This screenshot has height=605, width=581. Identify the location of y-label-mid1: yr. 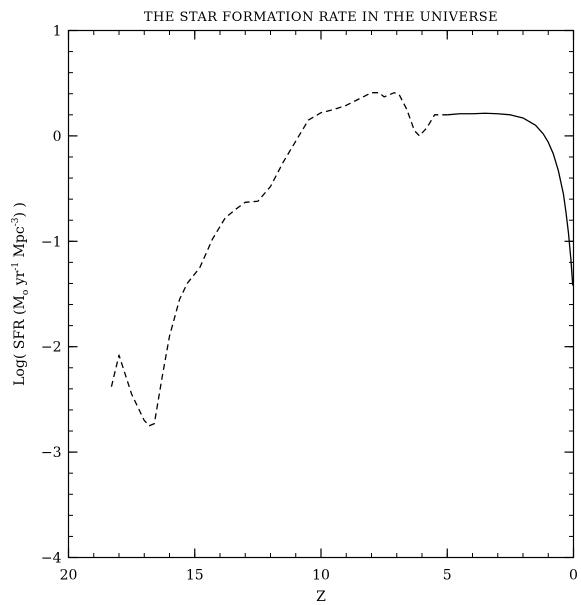
(20, 279).